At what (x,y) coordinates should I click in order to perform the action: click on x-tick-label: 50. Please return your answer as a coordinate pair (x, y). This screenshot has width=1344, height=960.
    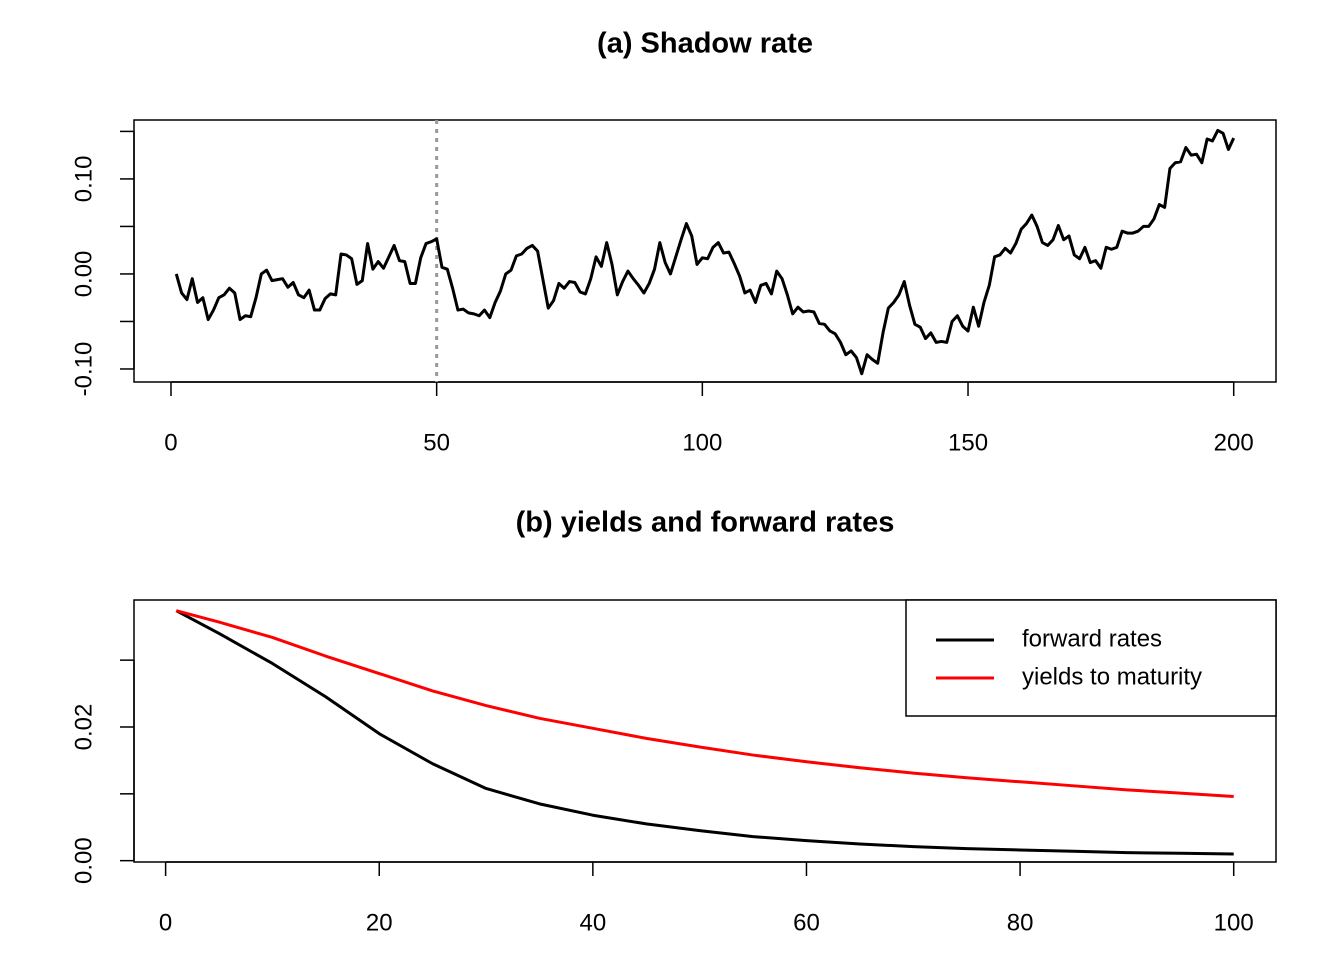
    Looking at the image, I should click on (436, 442).